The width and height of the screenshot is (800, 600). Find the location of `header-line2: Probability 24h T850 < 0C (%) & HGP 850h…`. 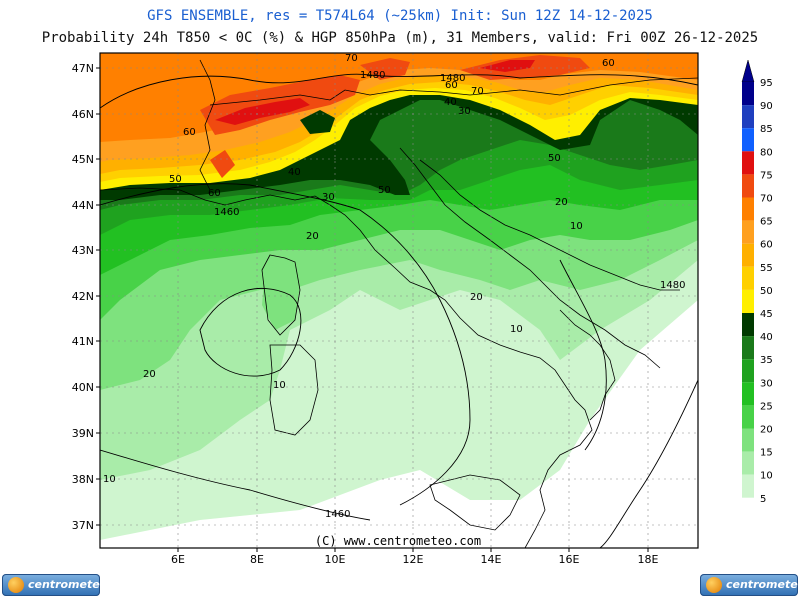

header-line2: Probability 24h T850 < 0C (%) & HGP 850h… is located at coordinates (400, 38).